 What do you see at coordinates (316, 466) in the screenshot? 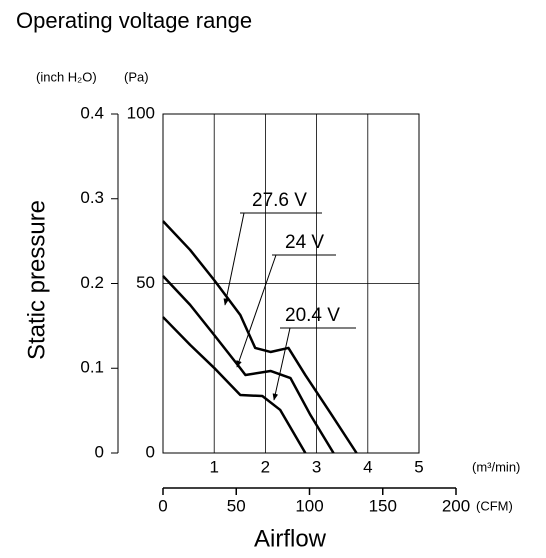
I see `x-tick-label: 3` at bounding box center [316, 466].